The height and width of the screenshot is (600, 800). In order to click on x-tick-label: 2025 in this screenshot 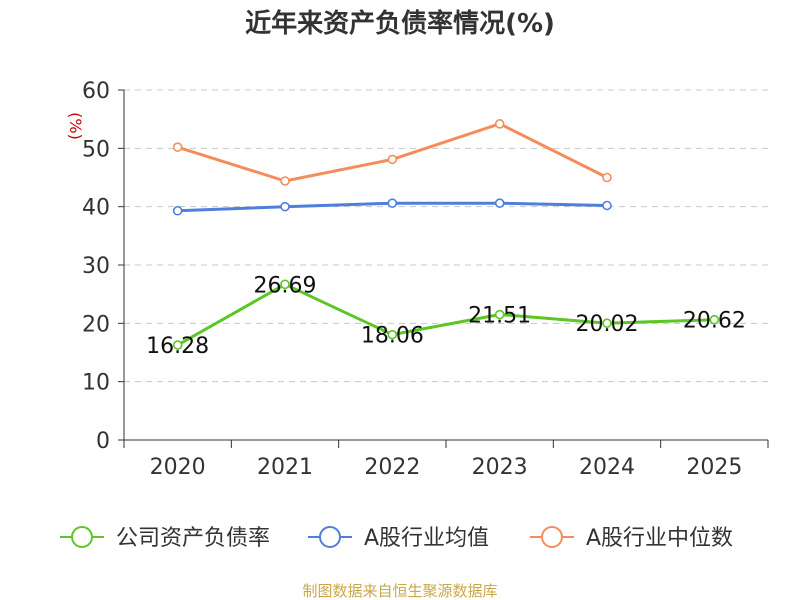, I will do `click(714, 467)`.